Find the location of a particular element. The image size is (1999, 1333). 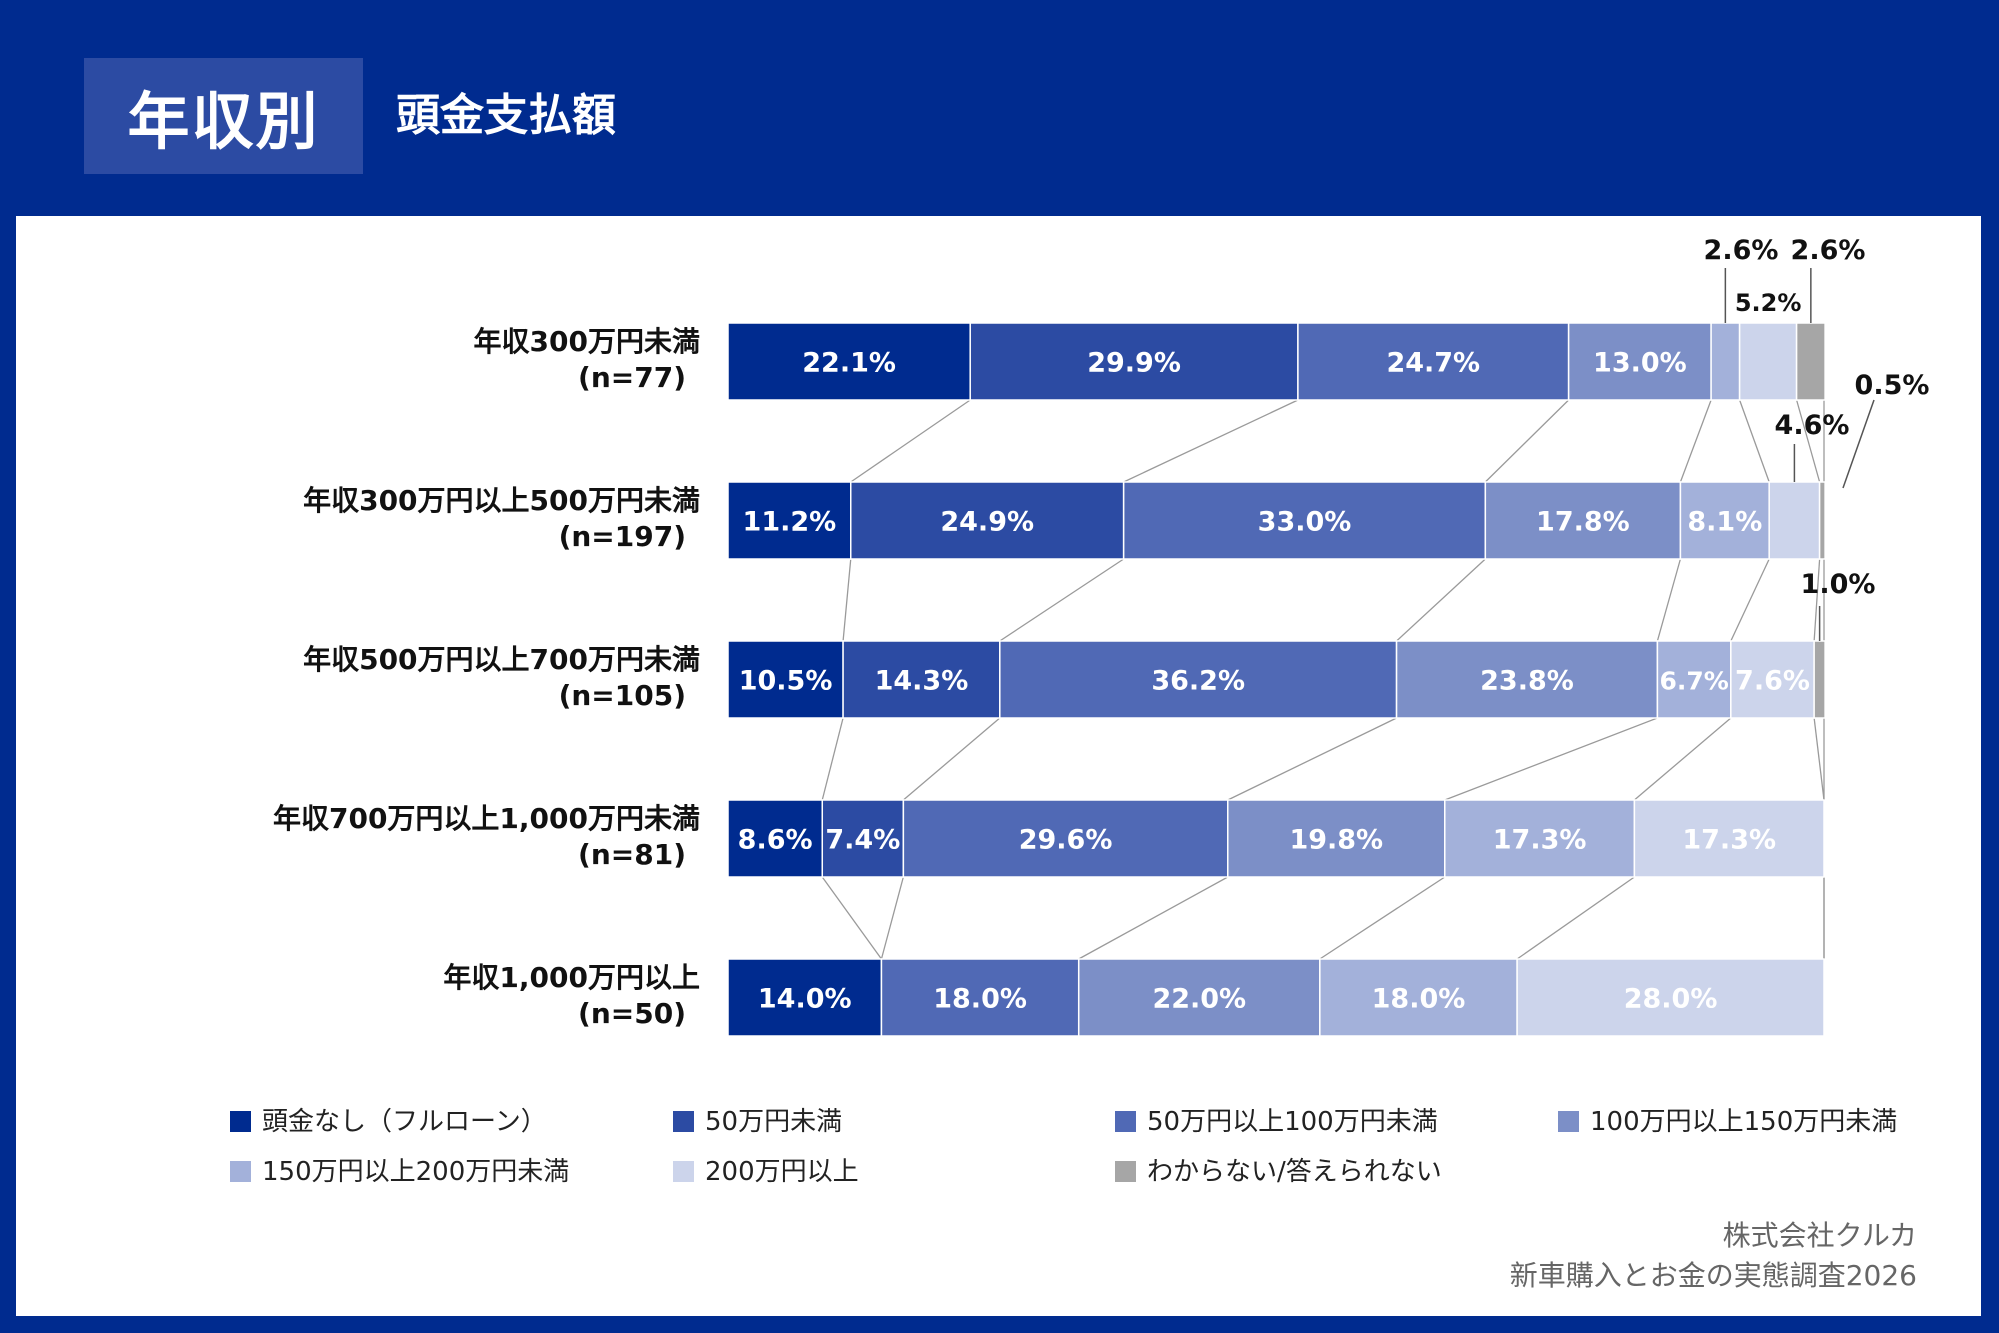

bar-value-label: 4.6% is located at coordinates (1812, 425).